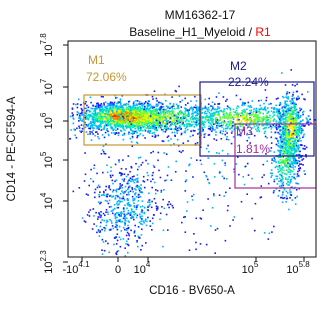 The width and height of the screenshot is (329, 325). I want to click on y-tick-label: 10⁴, so click(47, 200).